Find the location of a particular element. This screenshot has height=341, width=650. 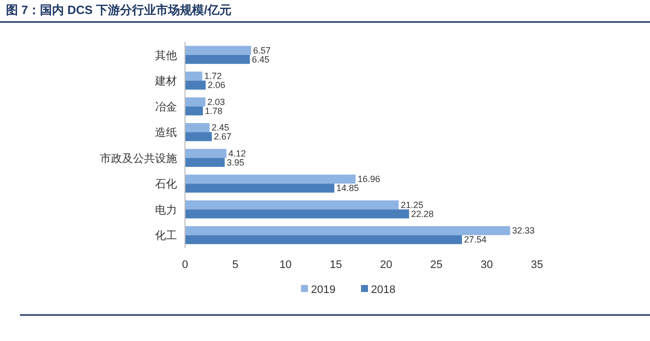

y-tick-label: 建材 is located at coordinates (165, 81).